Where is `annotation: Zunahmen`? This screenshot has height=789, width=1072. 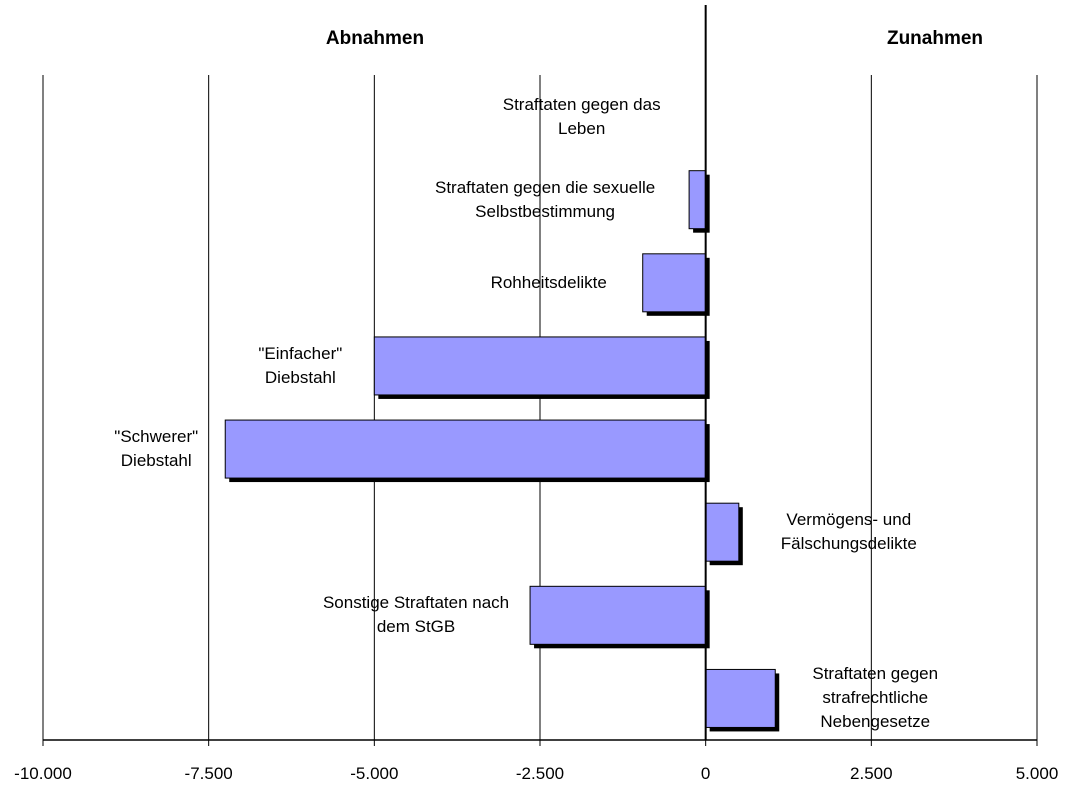
annotation: Zunahmen is located at coordinates (935, 38).